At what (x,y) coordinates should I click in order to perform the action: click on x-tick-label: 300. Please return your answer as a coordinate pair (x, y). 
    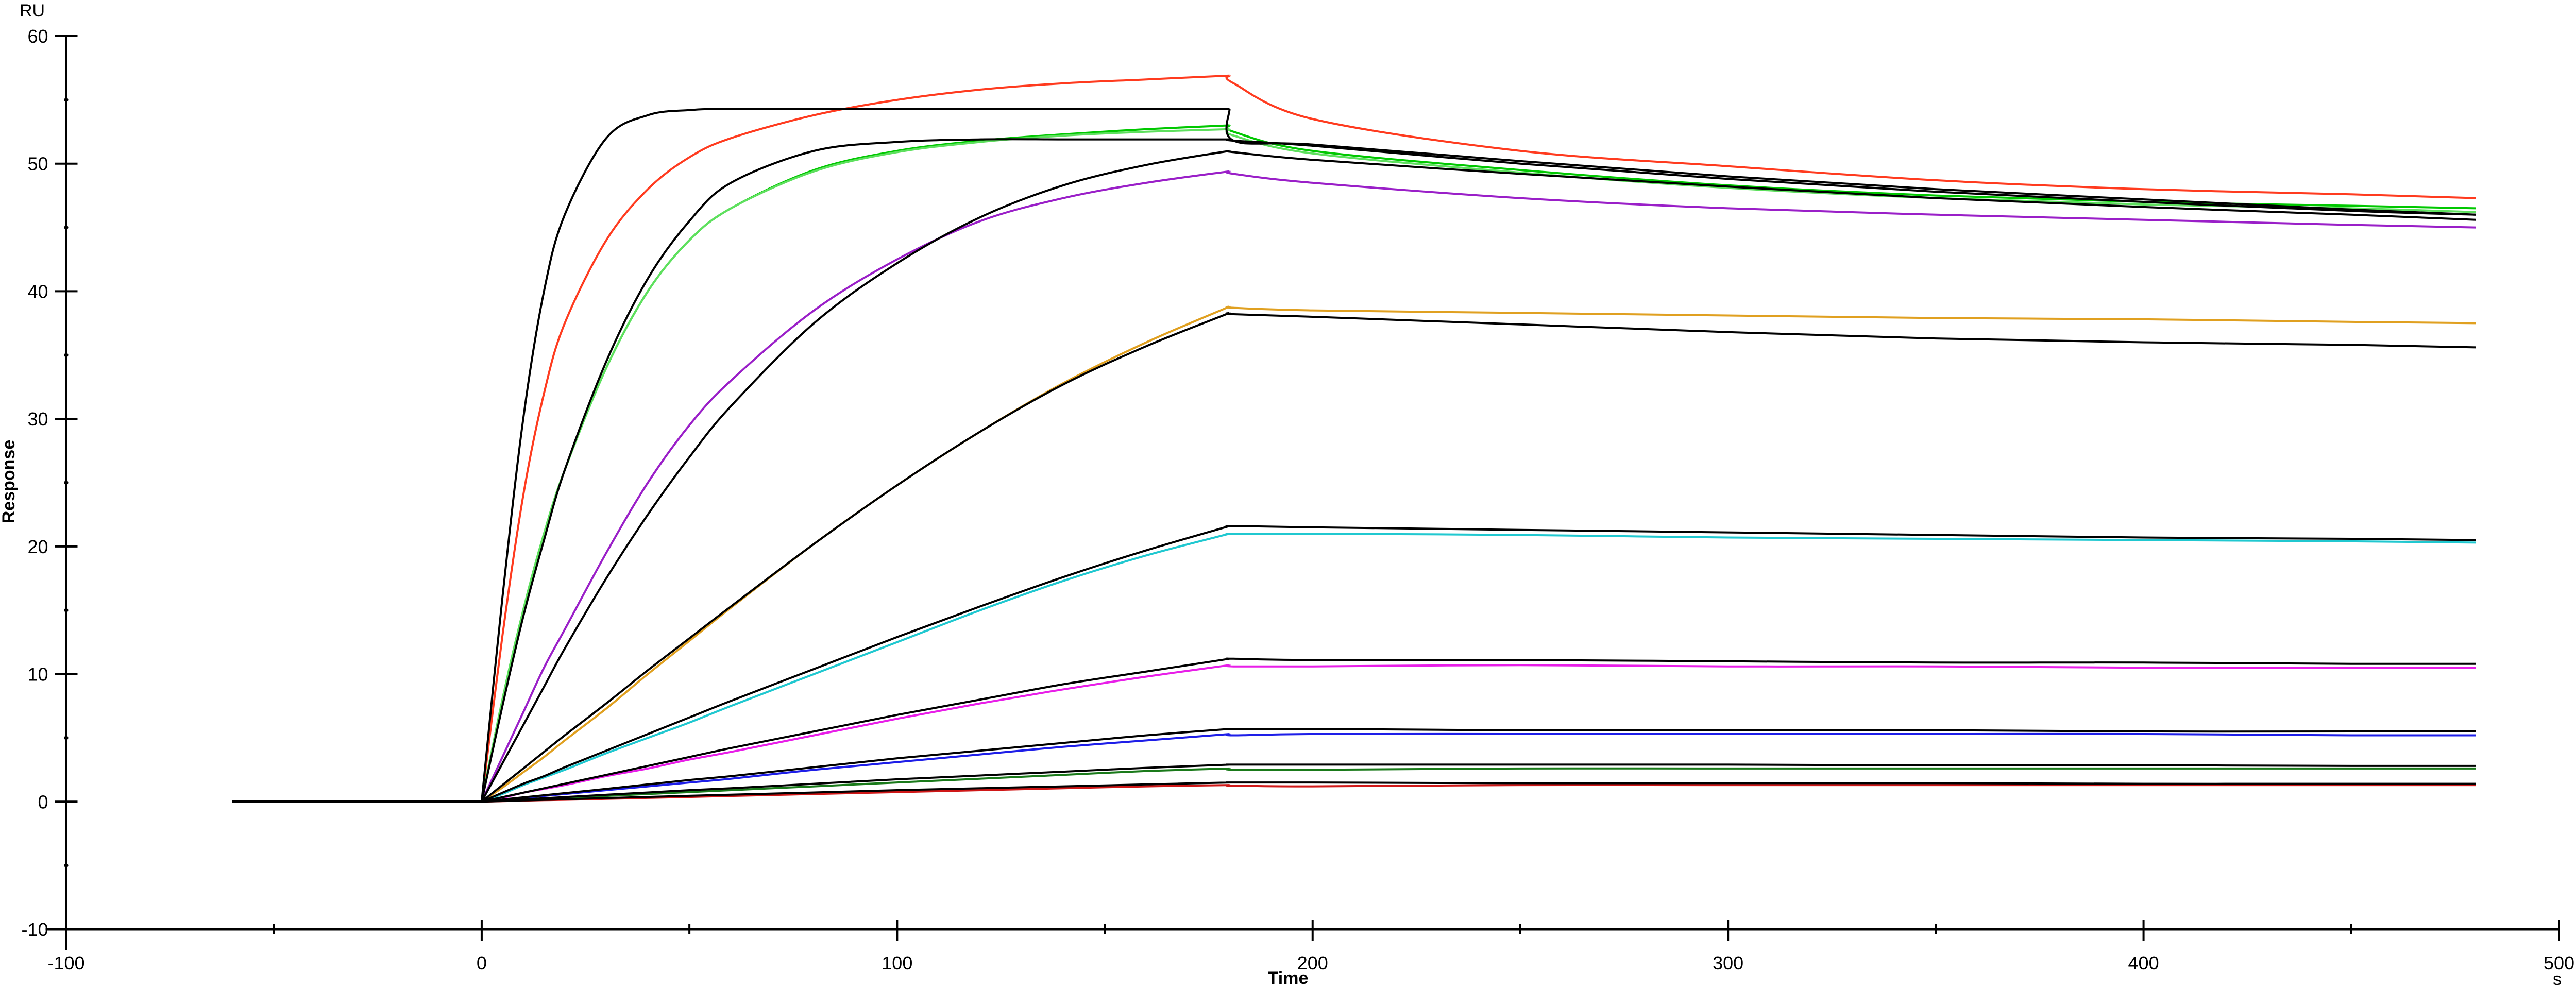
    Looking at the image, I should click on (1728, 963).